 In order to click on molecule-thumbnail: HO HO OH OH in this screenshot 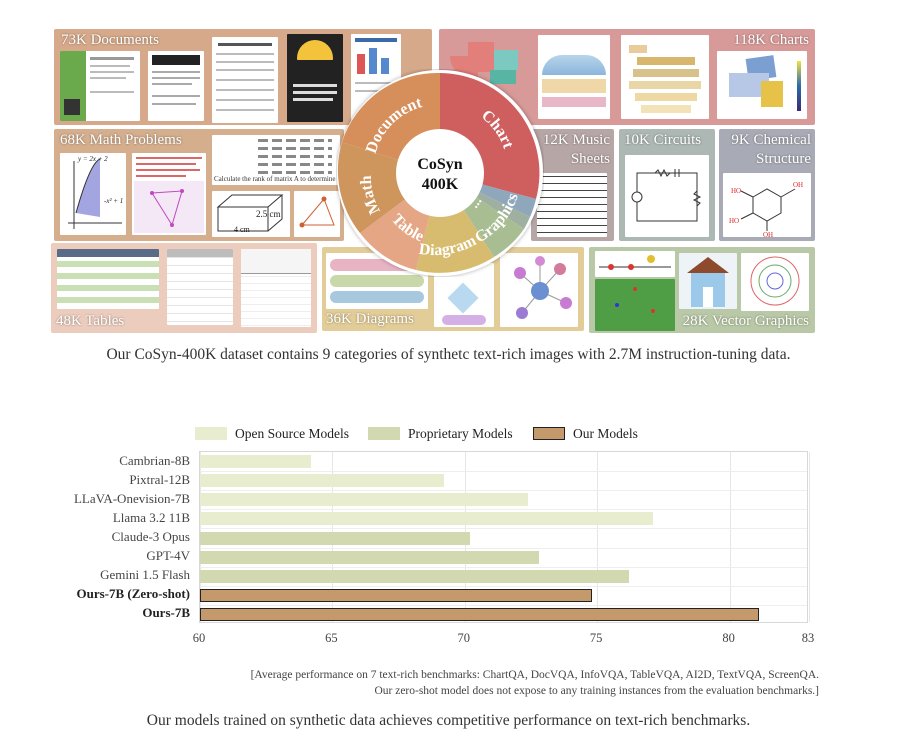, I will do `click(767, 205)`.